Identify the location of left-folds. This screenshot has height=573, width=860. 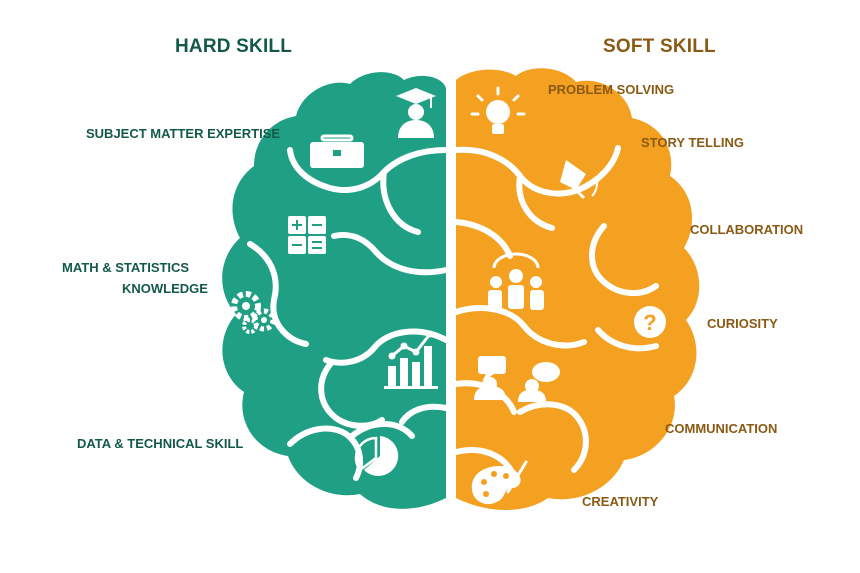
(348, 314).